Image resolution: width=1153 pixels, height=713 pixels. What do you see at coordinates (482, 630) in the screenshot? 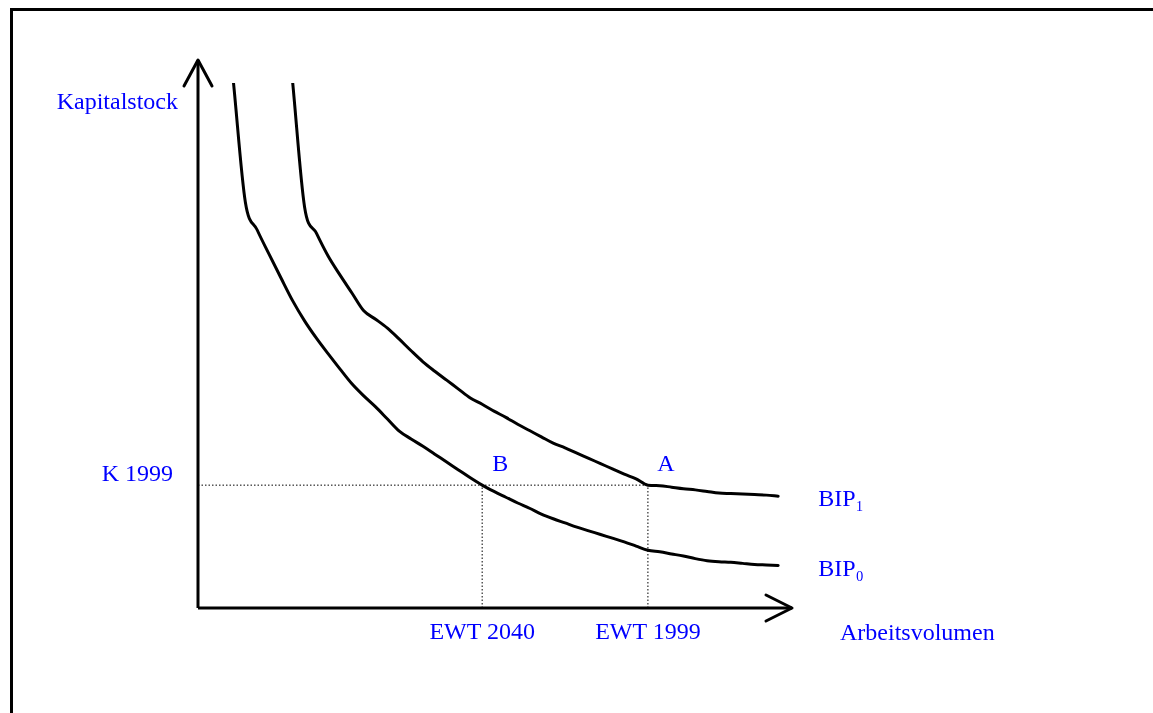
I see `x-tick-label: EWT 2040` at bounding box center [482, 630].